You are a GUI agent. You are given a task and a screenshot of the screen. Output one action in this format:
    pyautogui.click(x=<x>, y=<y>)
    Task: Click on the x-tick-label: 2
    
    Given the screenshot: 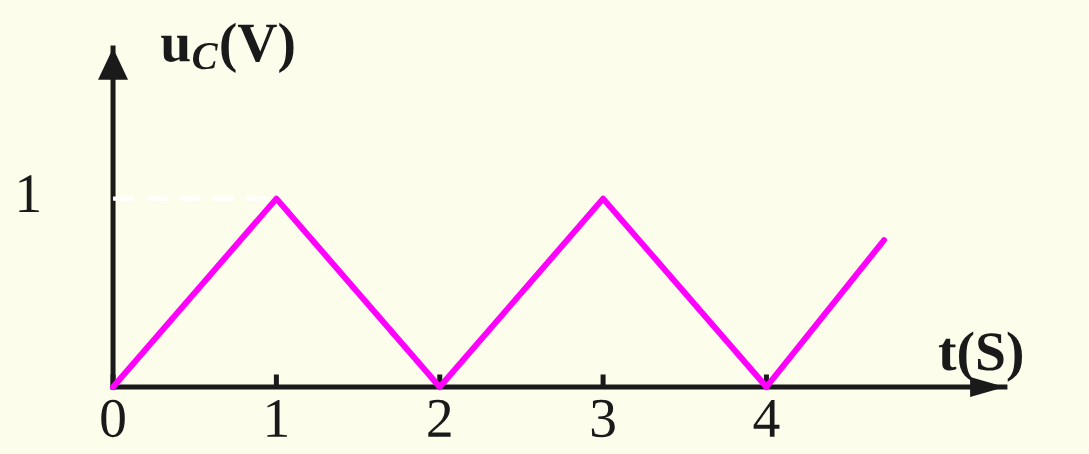 What is the action you would take?
    pyautogui.click(x=439, y=418)
    